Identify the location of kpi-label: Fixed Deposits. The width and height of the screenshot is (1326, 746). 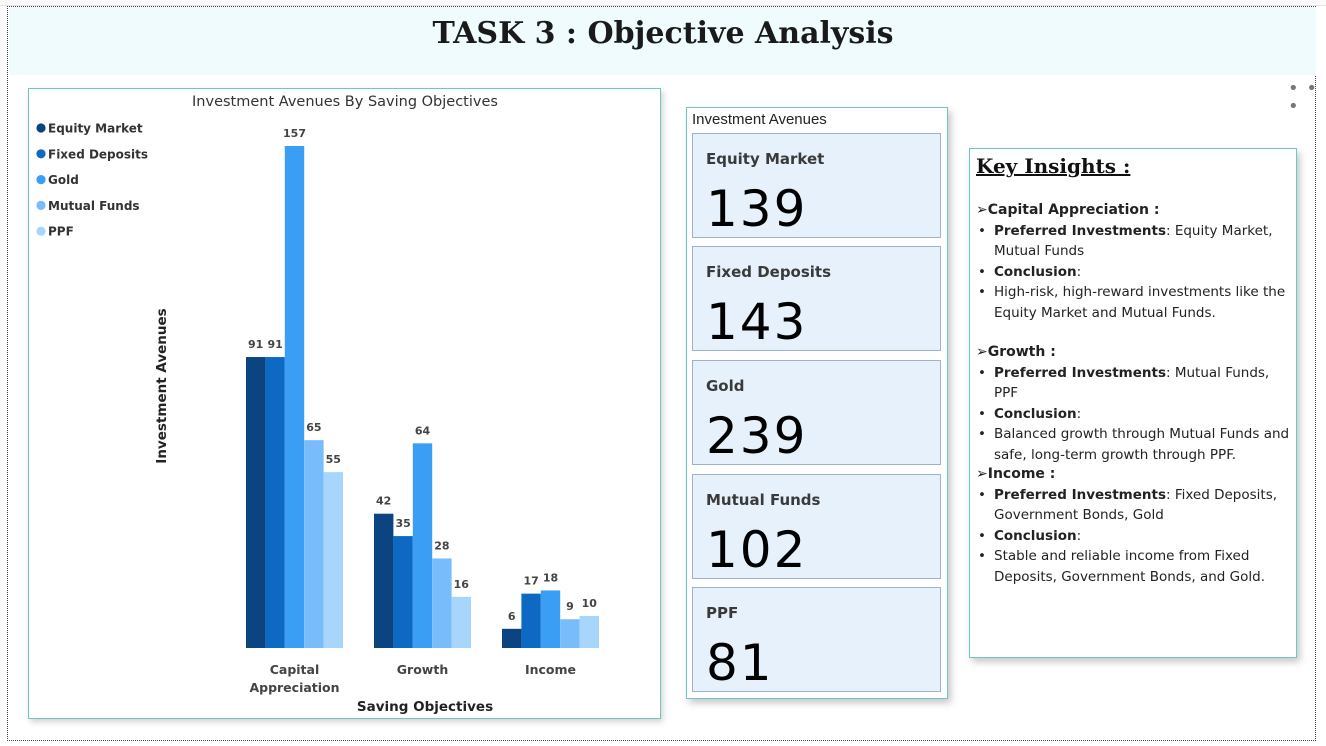
(769, 272).